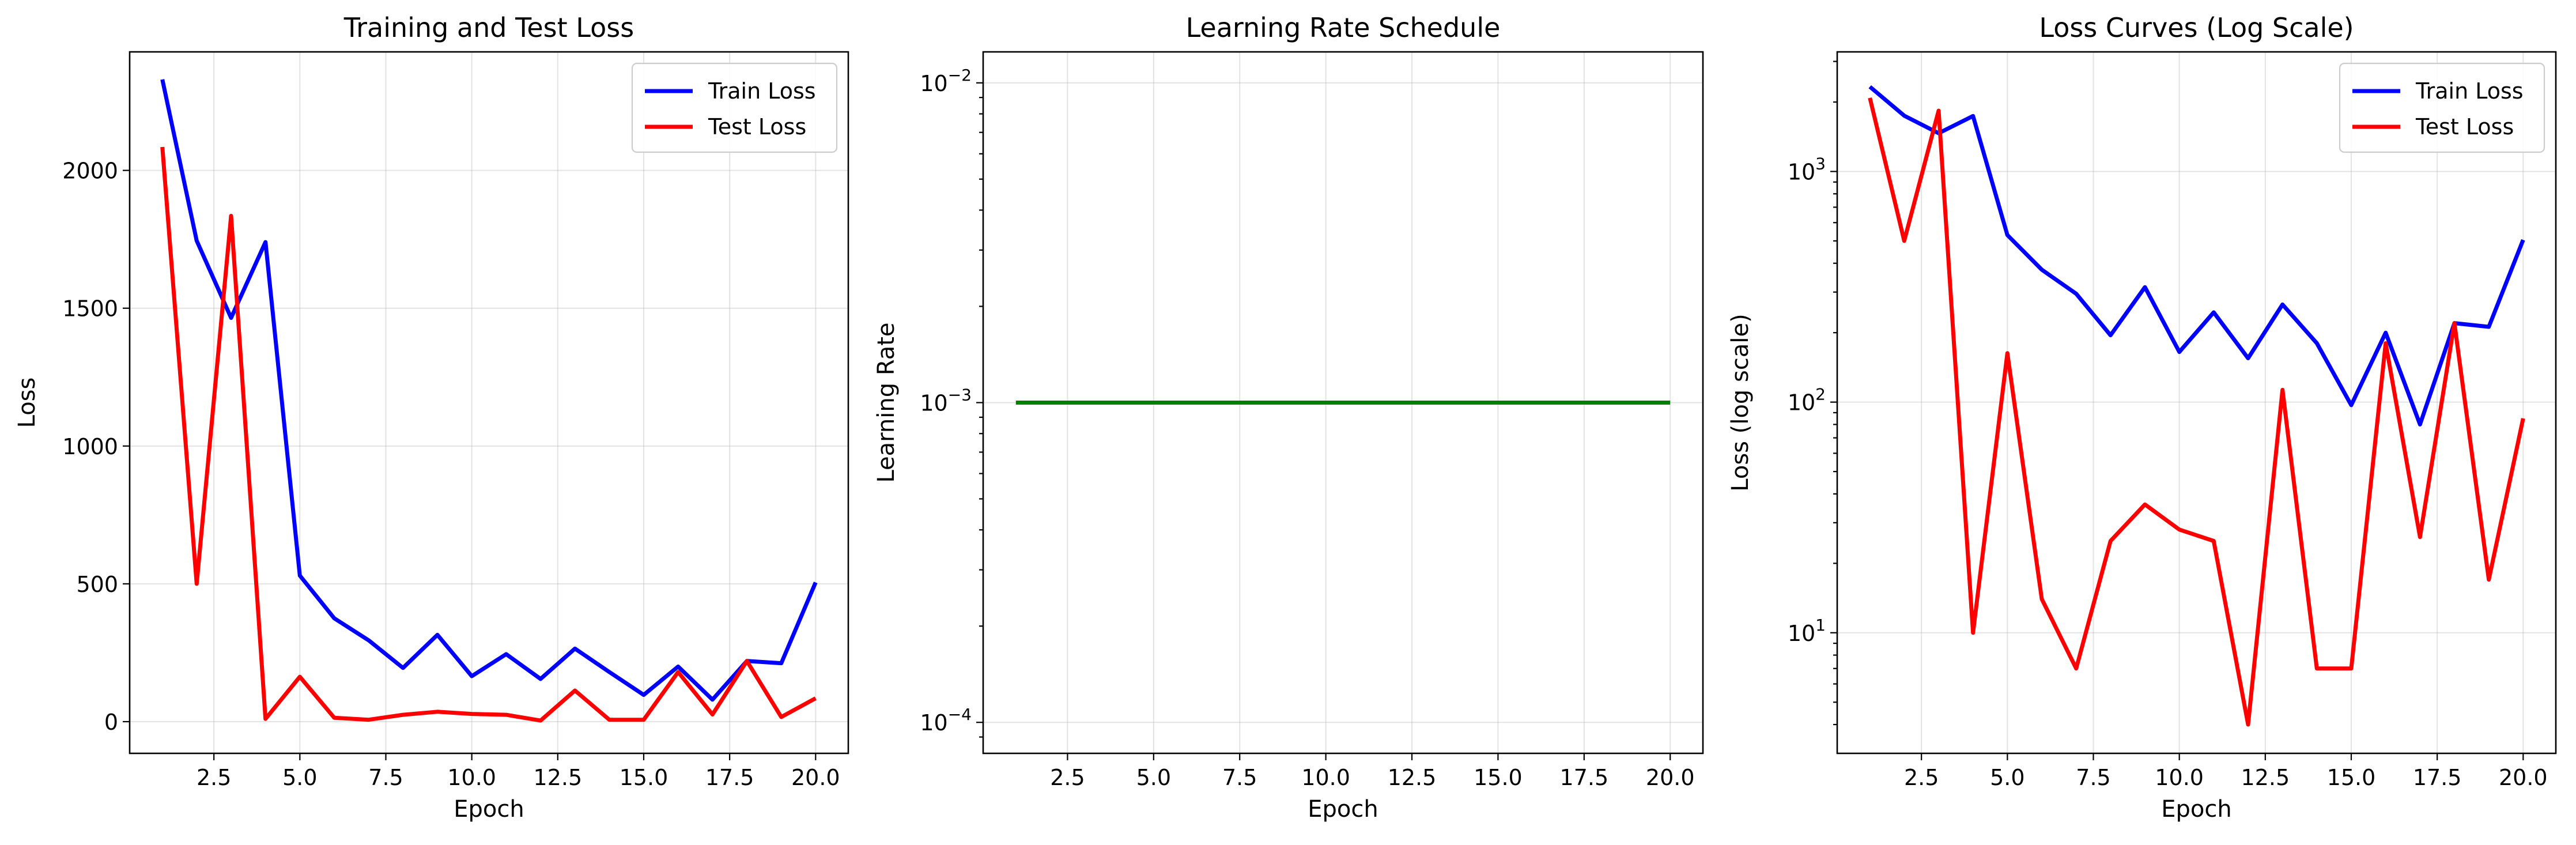 The height and width of the screenshot is (845, 2576). I want to click on y-tick-label: 10², so click(1807, 400).